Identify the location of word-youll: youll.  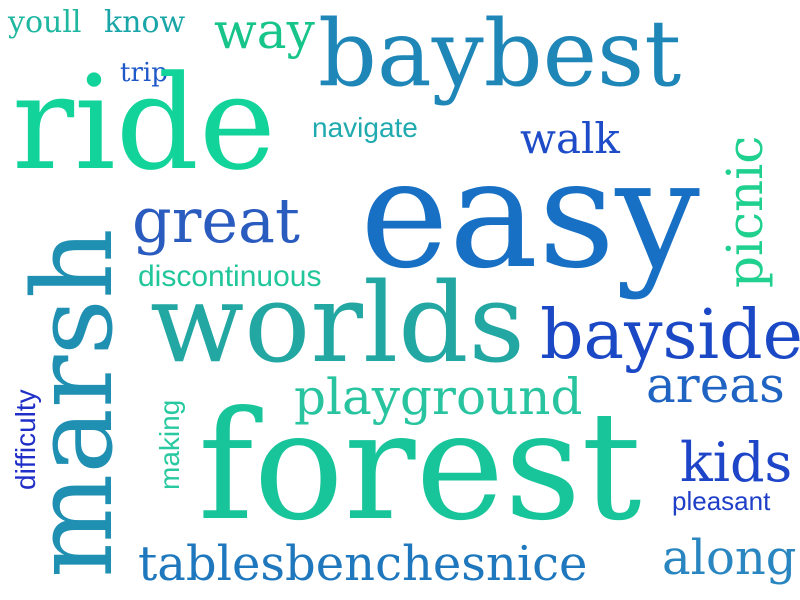
(45, 22).